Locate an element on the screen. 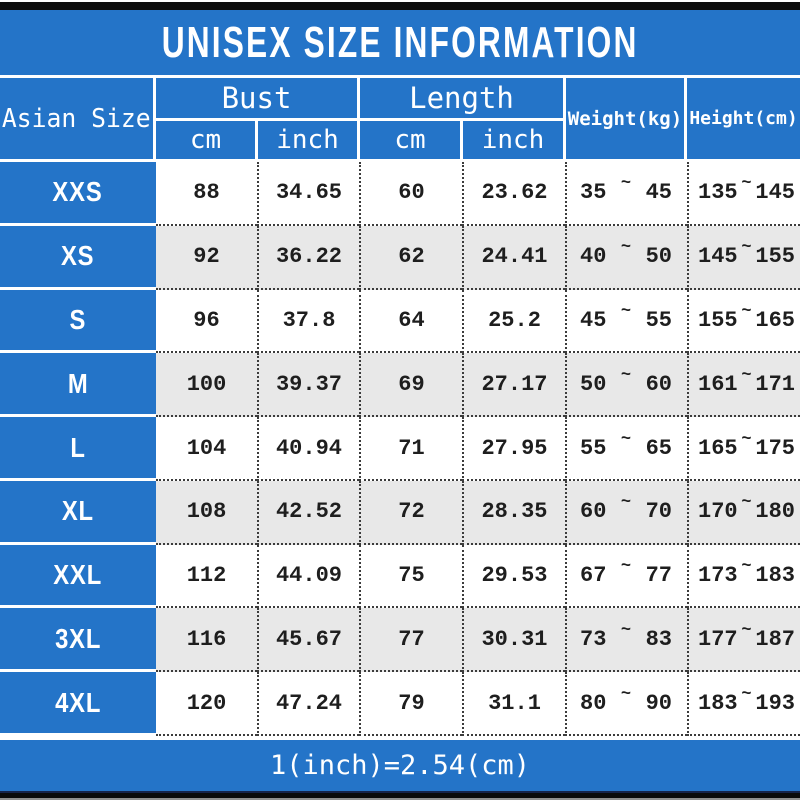 The width and height of the screenshot is (800, 800). header-bust: Bust is located at coordinates (256, 98).